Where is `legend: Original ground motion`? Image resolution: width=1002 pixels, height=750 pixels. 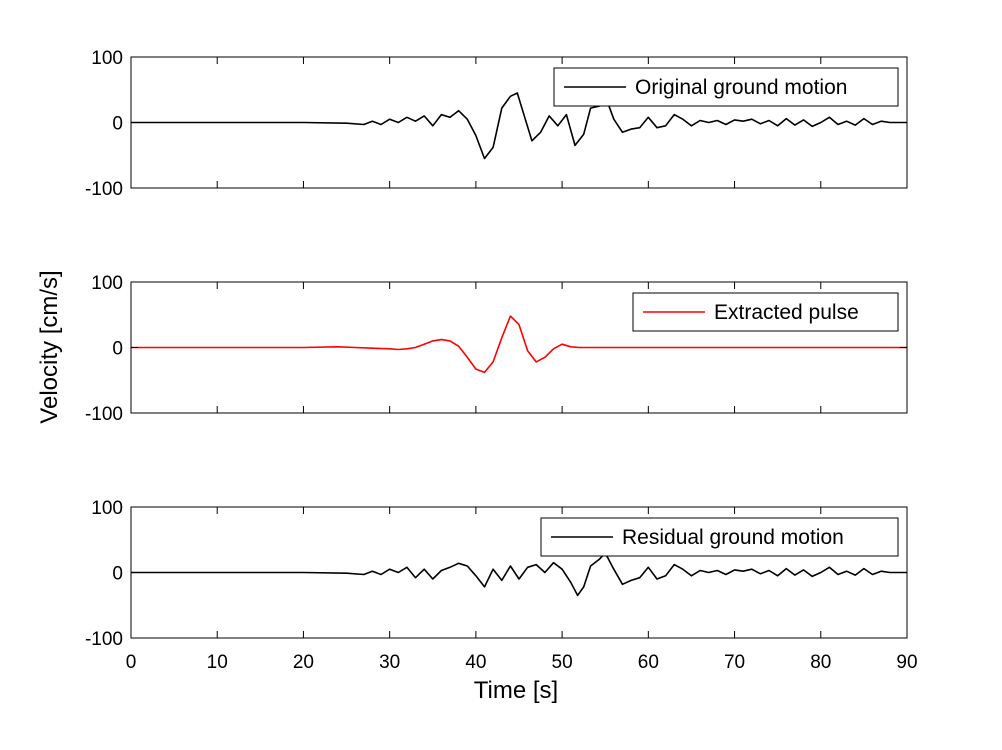 legend: Original ground motion is located at coordinates (726, 87).